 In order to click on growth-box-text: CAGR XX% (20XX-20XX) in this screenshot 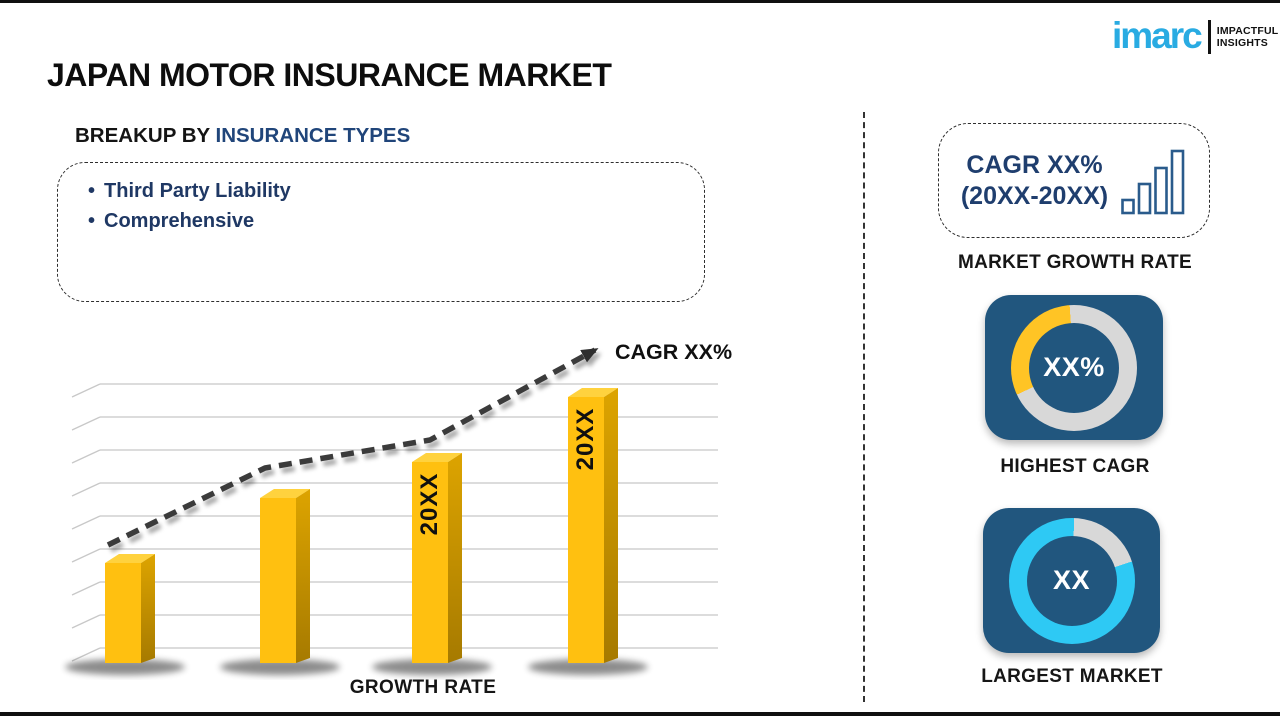, I will do `click(1034, 180)`.